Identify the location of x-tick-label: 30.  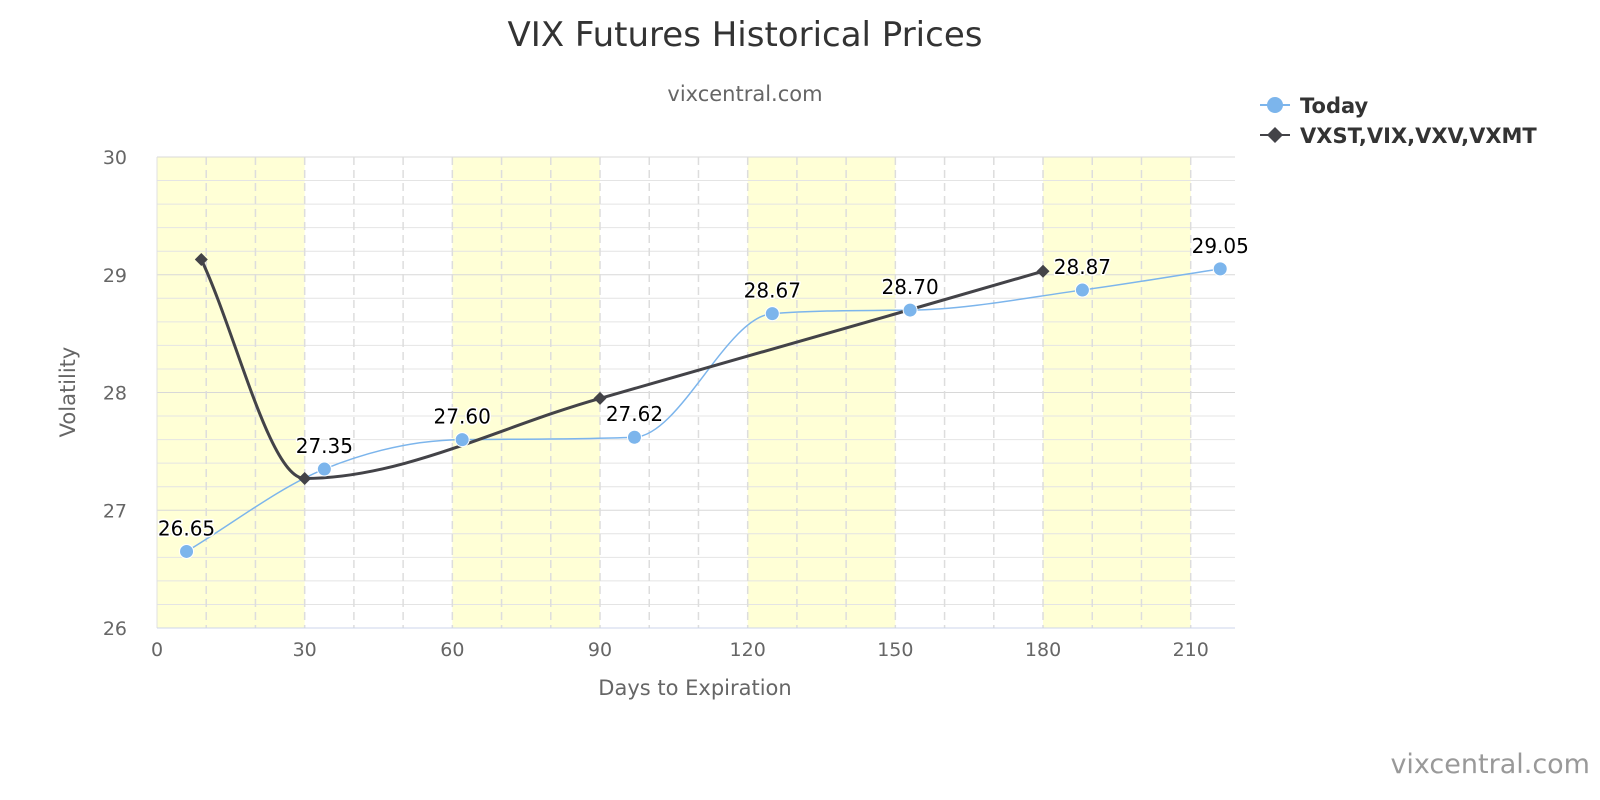
(305, 650).